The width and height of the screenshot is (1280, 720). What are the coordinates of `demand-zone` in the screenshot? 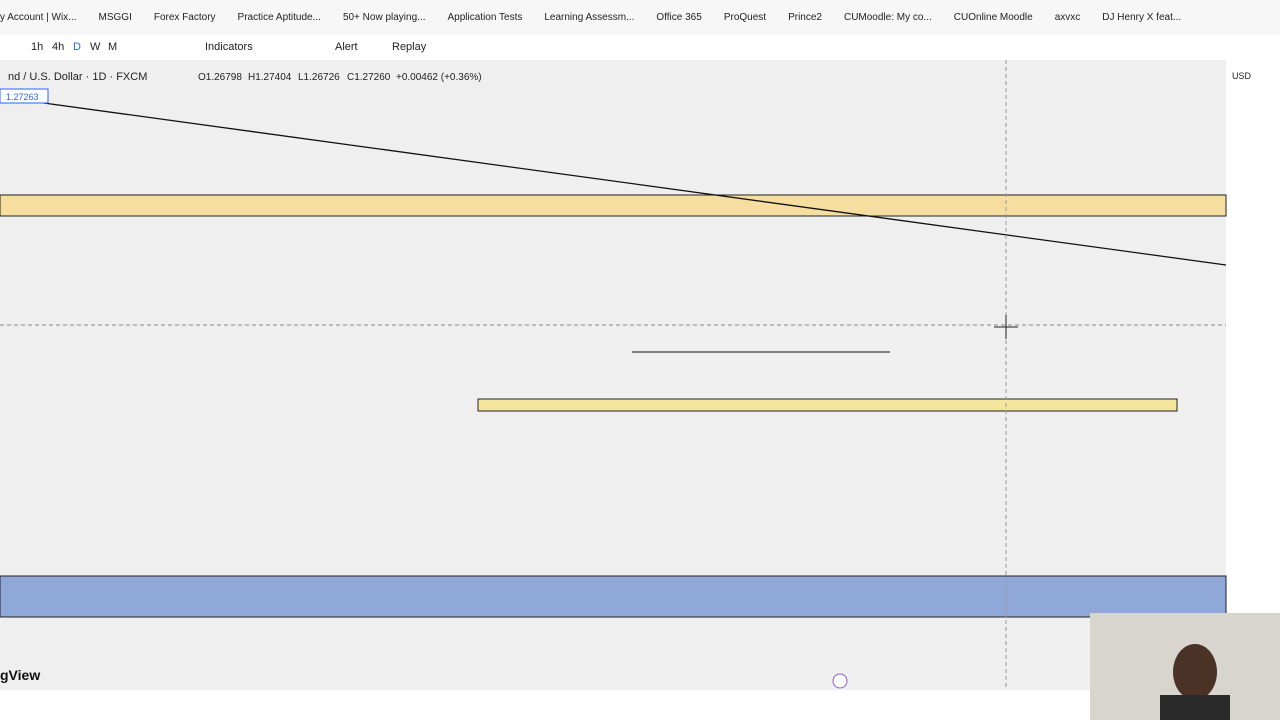 It's located at (827, 405).